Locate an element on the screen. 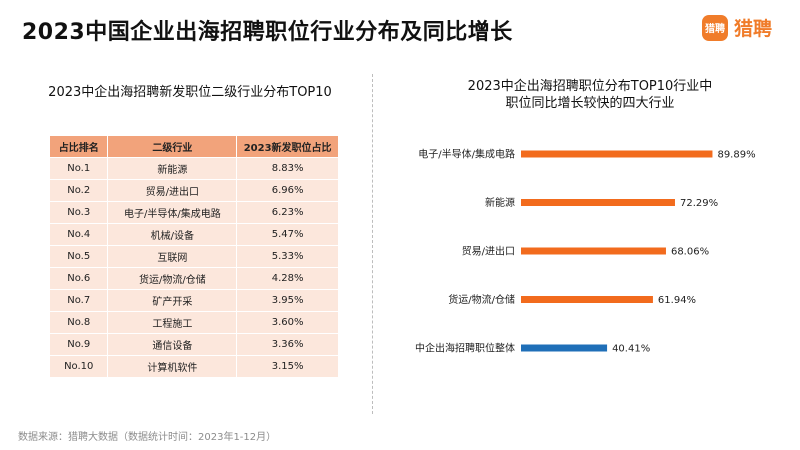 This screenshot has width=800, height=450. table-row: No.7 矿产开采 3.95% is located at coordinates (193, 300).